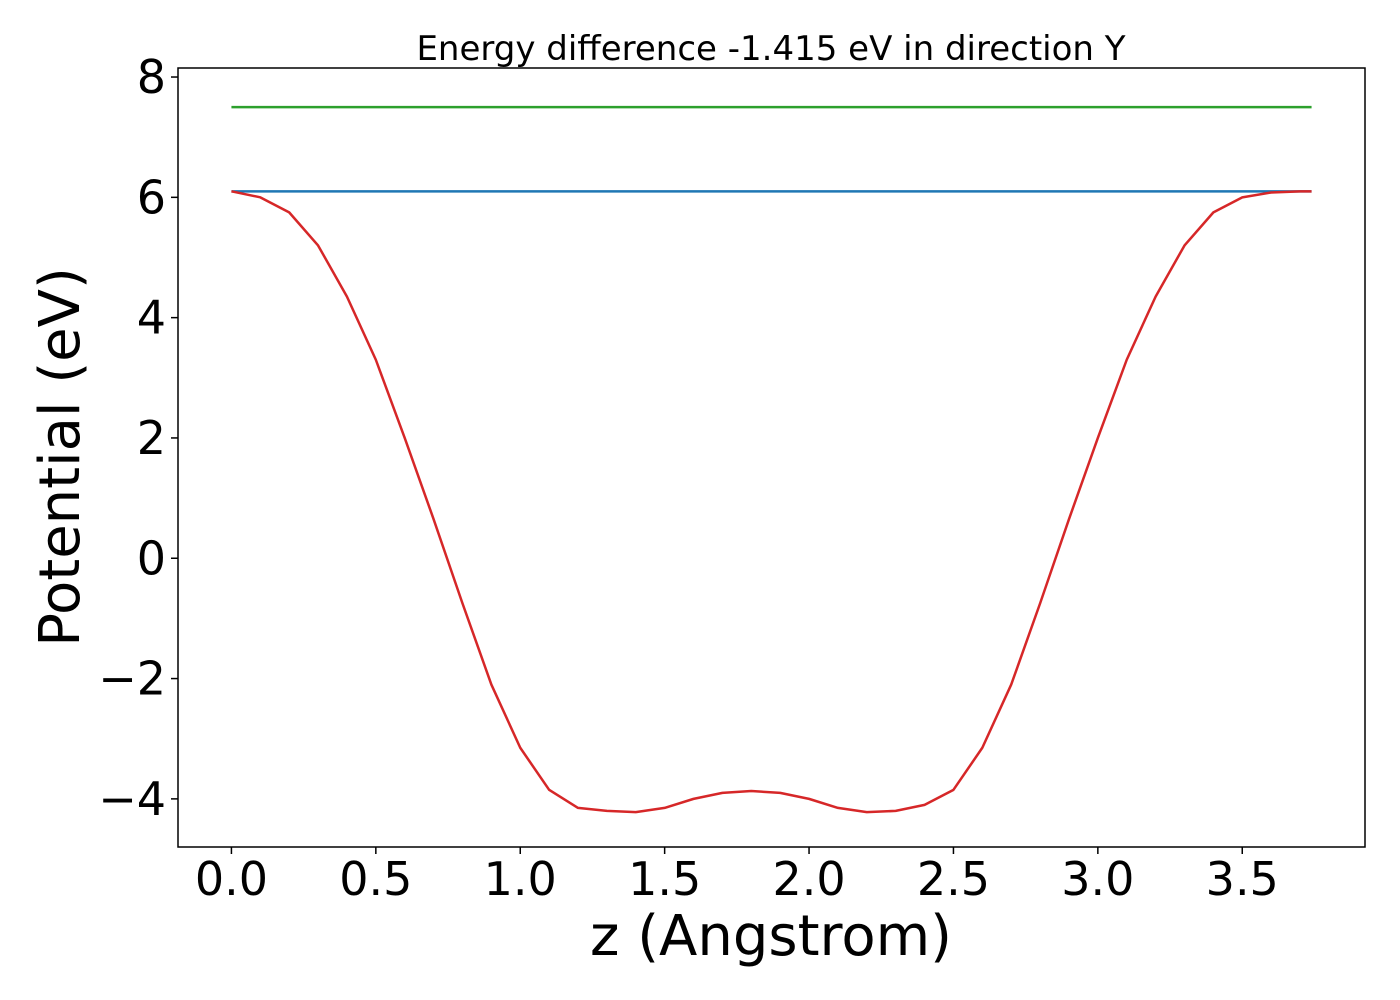  Describe the element at coordinates (1242, 879) in the screenshot. I see `x-tick-label: 3.5` at that location.